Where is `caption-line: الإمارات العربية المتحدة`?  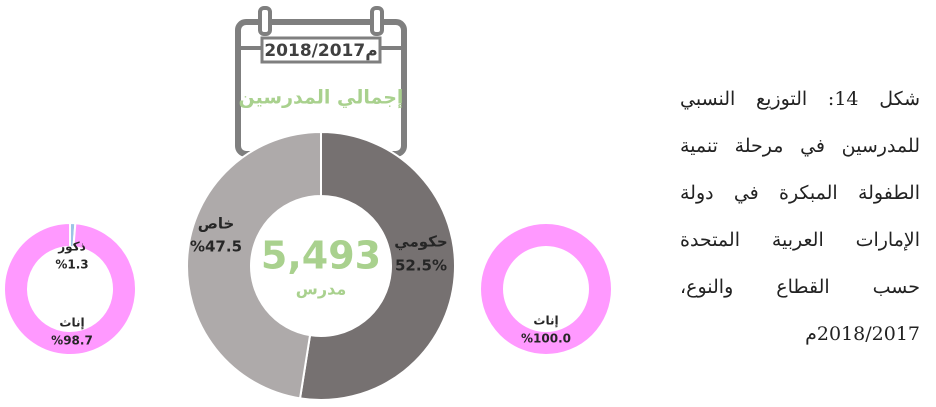
caption-line: الإمارات العربية المتحدة is located at coordinates (800, 240).